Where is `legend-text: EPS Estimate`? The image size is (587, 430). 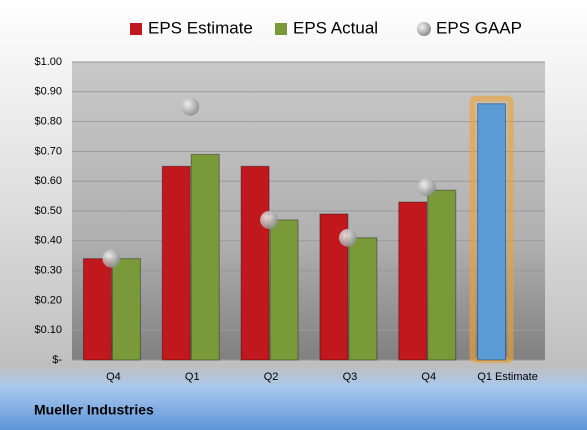 legend-text: EPS Estimate is located at coordinates (200, 27).